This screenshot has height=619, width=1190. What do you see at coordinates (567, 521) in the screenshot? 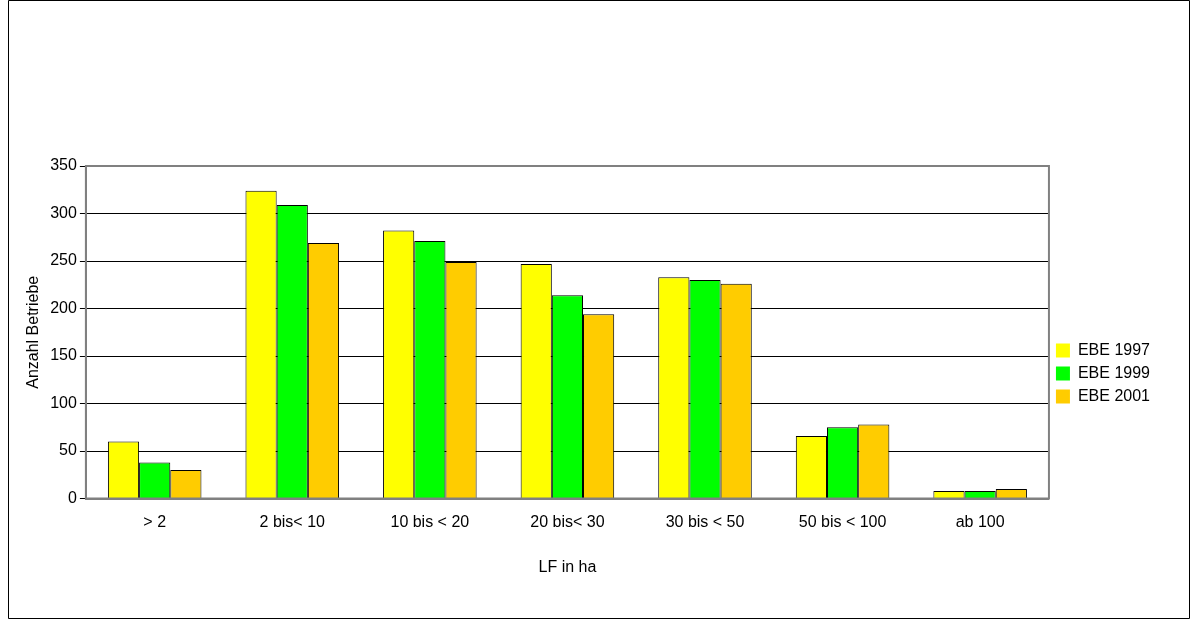
I see `x-tick-label: 20 bis< 30` at bounding box center [567, 521].